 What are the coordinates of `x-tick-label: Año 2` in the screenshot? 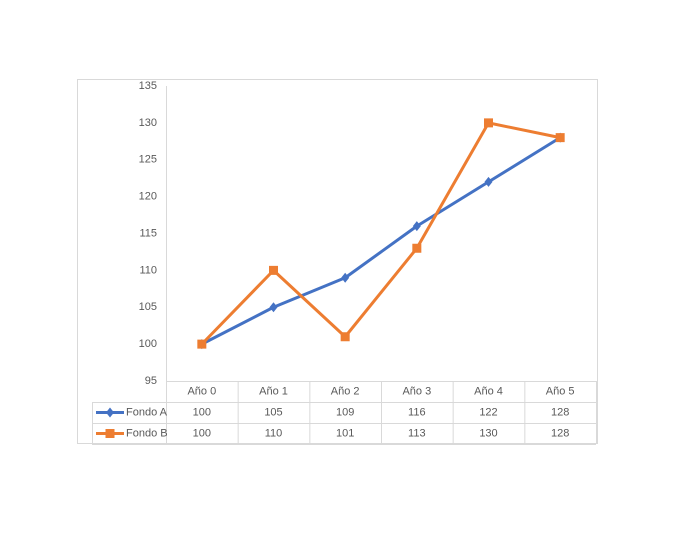 It's located at (345, 391).